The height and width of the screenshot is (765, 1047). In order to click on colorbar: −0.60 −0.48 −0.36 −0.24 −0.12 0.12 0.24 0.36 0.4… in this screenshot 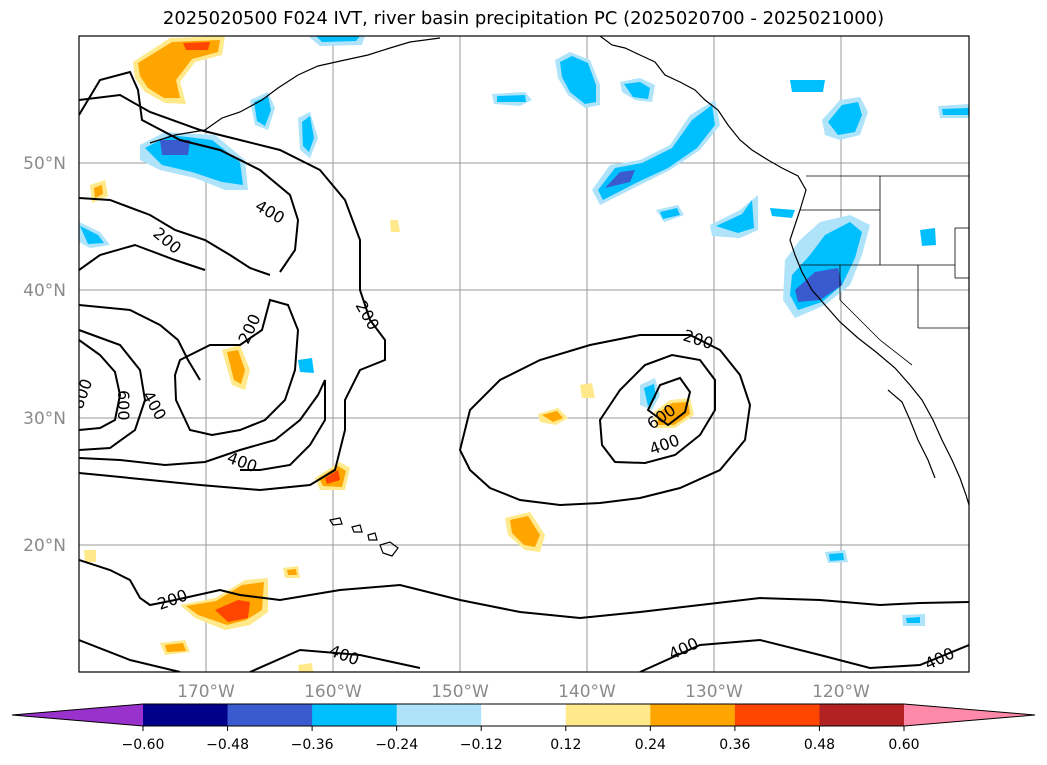, I will do `click(523, 728)`.